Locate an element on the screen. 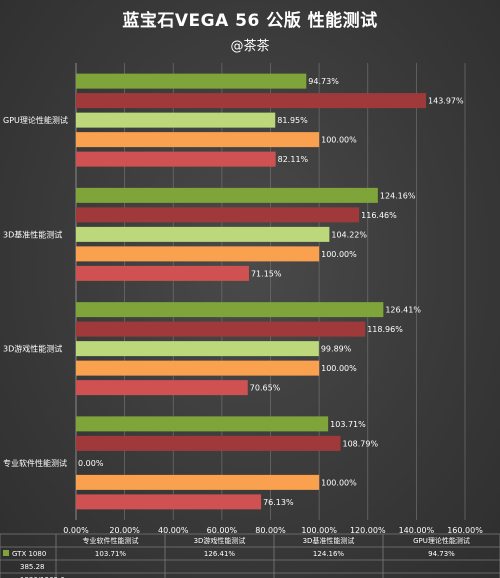 This screenshot has height=578, width=500. x-tick-label: 0.00% is located at coordinates (76, 530).